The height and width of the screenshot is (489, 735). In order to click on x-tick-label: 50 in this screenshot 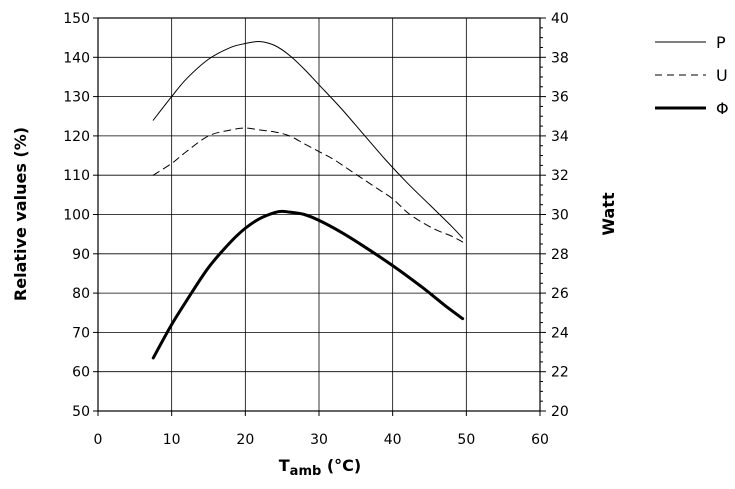, I will do `click(466, 440)`.